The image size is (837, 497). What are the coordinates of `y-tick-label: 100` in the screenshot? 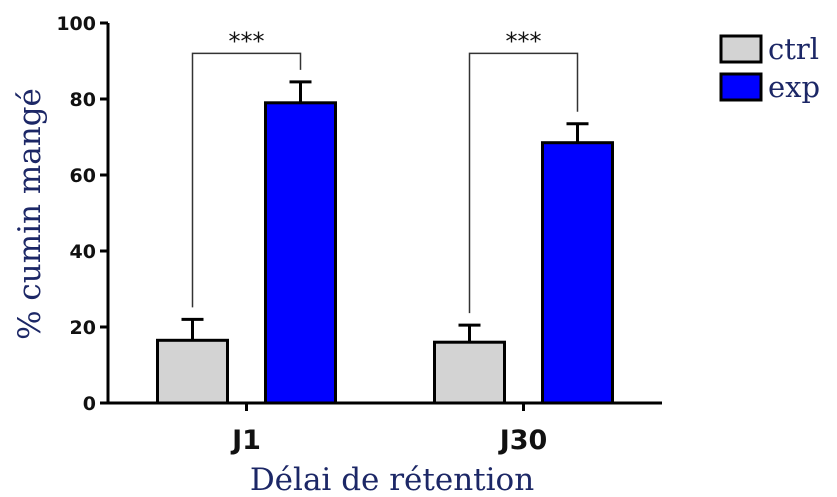 It's located at (76, 24).